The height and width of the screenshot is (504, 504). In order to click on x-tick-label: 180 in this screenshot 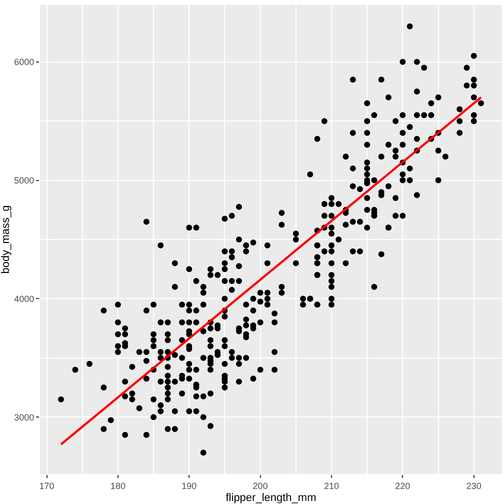, I will do `click(118, 485)`.